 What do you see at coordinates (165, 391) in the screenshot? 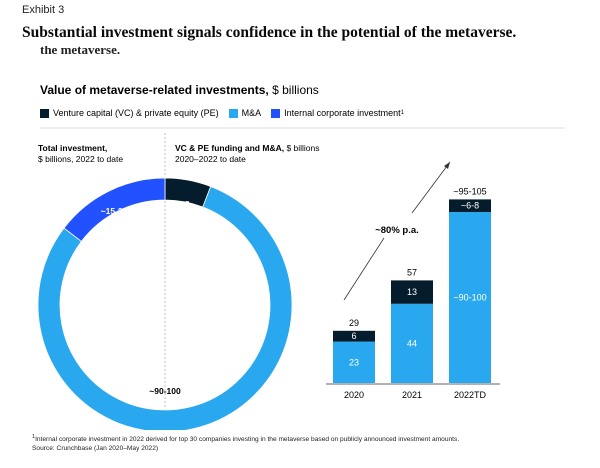
I see `donut-label-1: ~90-100` at bounding box center [165, 391].